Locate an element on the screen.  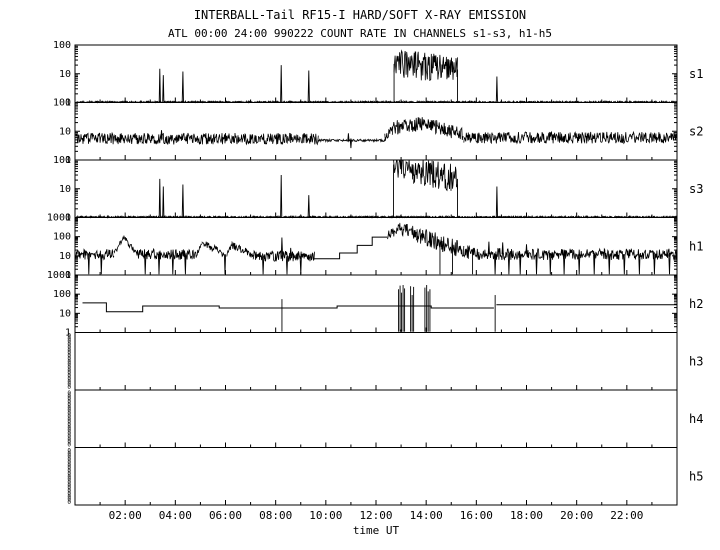
channel-label: h4 is located at coordinates (696, 419).